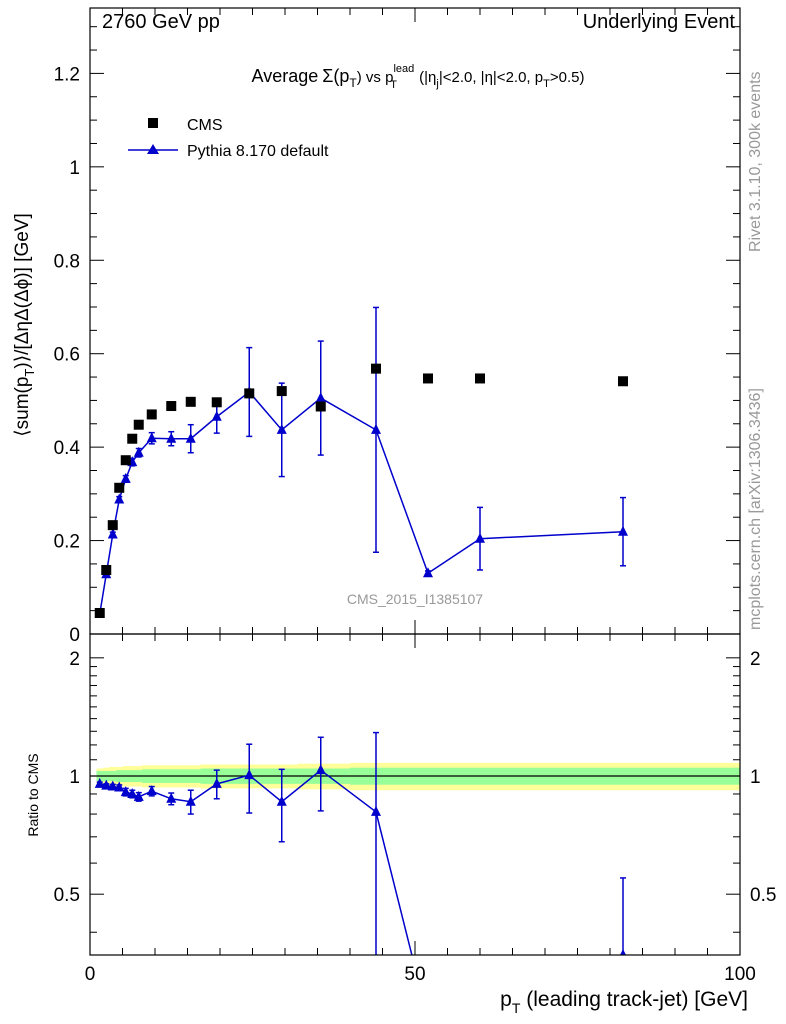  Describe the element at coordinates (67, 448) in the screenshot. I see `y-tick-label: 0.4` at that location.